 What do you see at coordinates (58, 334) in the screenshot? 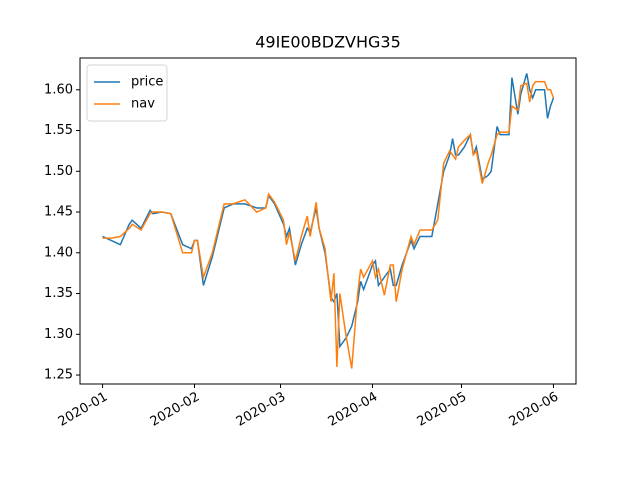
I see `y-tick-label: 1.30` at bounding box center [58, 334].